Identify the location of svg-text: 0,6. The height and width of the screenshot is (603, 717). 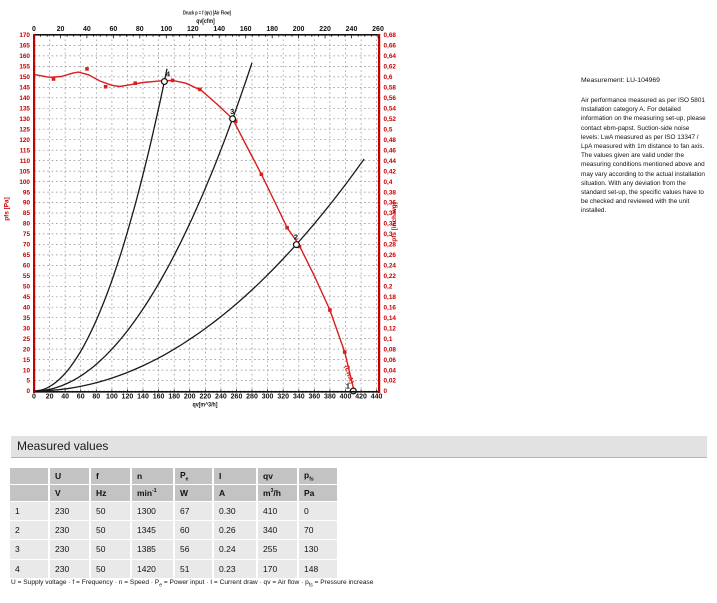
(388, 77).